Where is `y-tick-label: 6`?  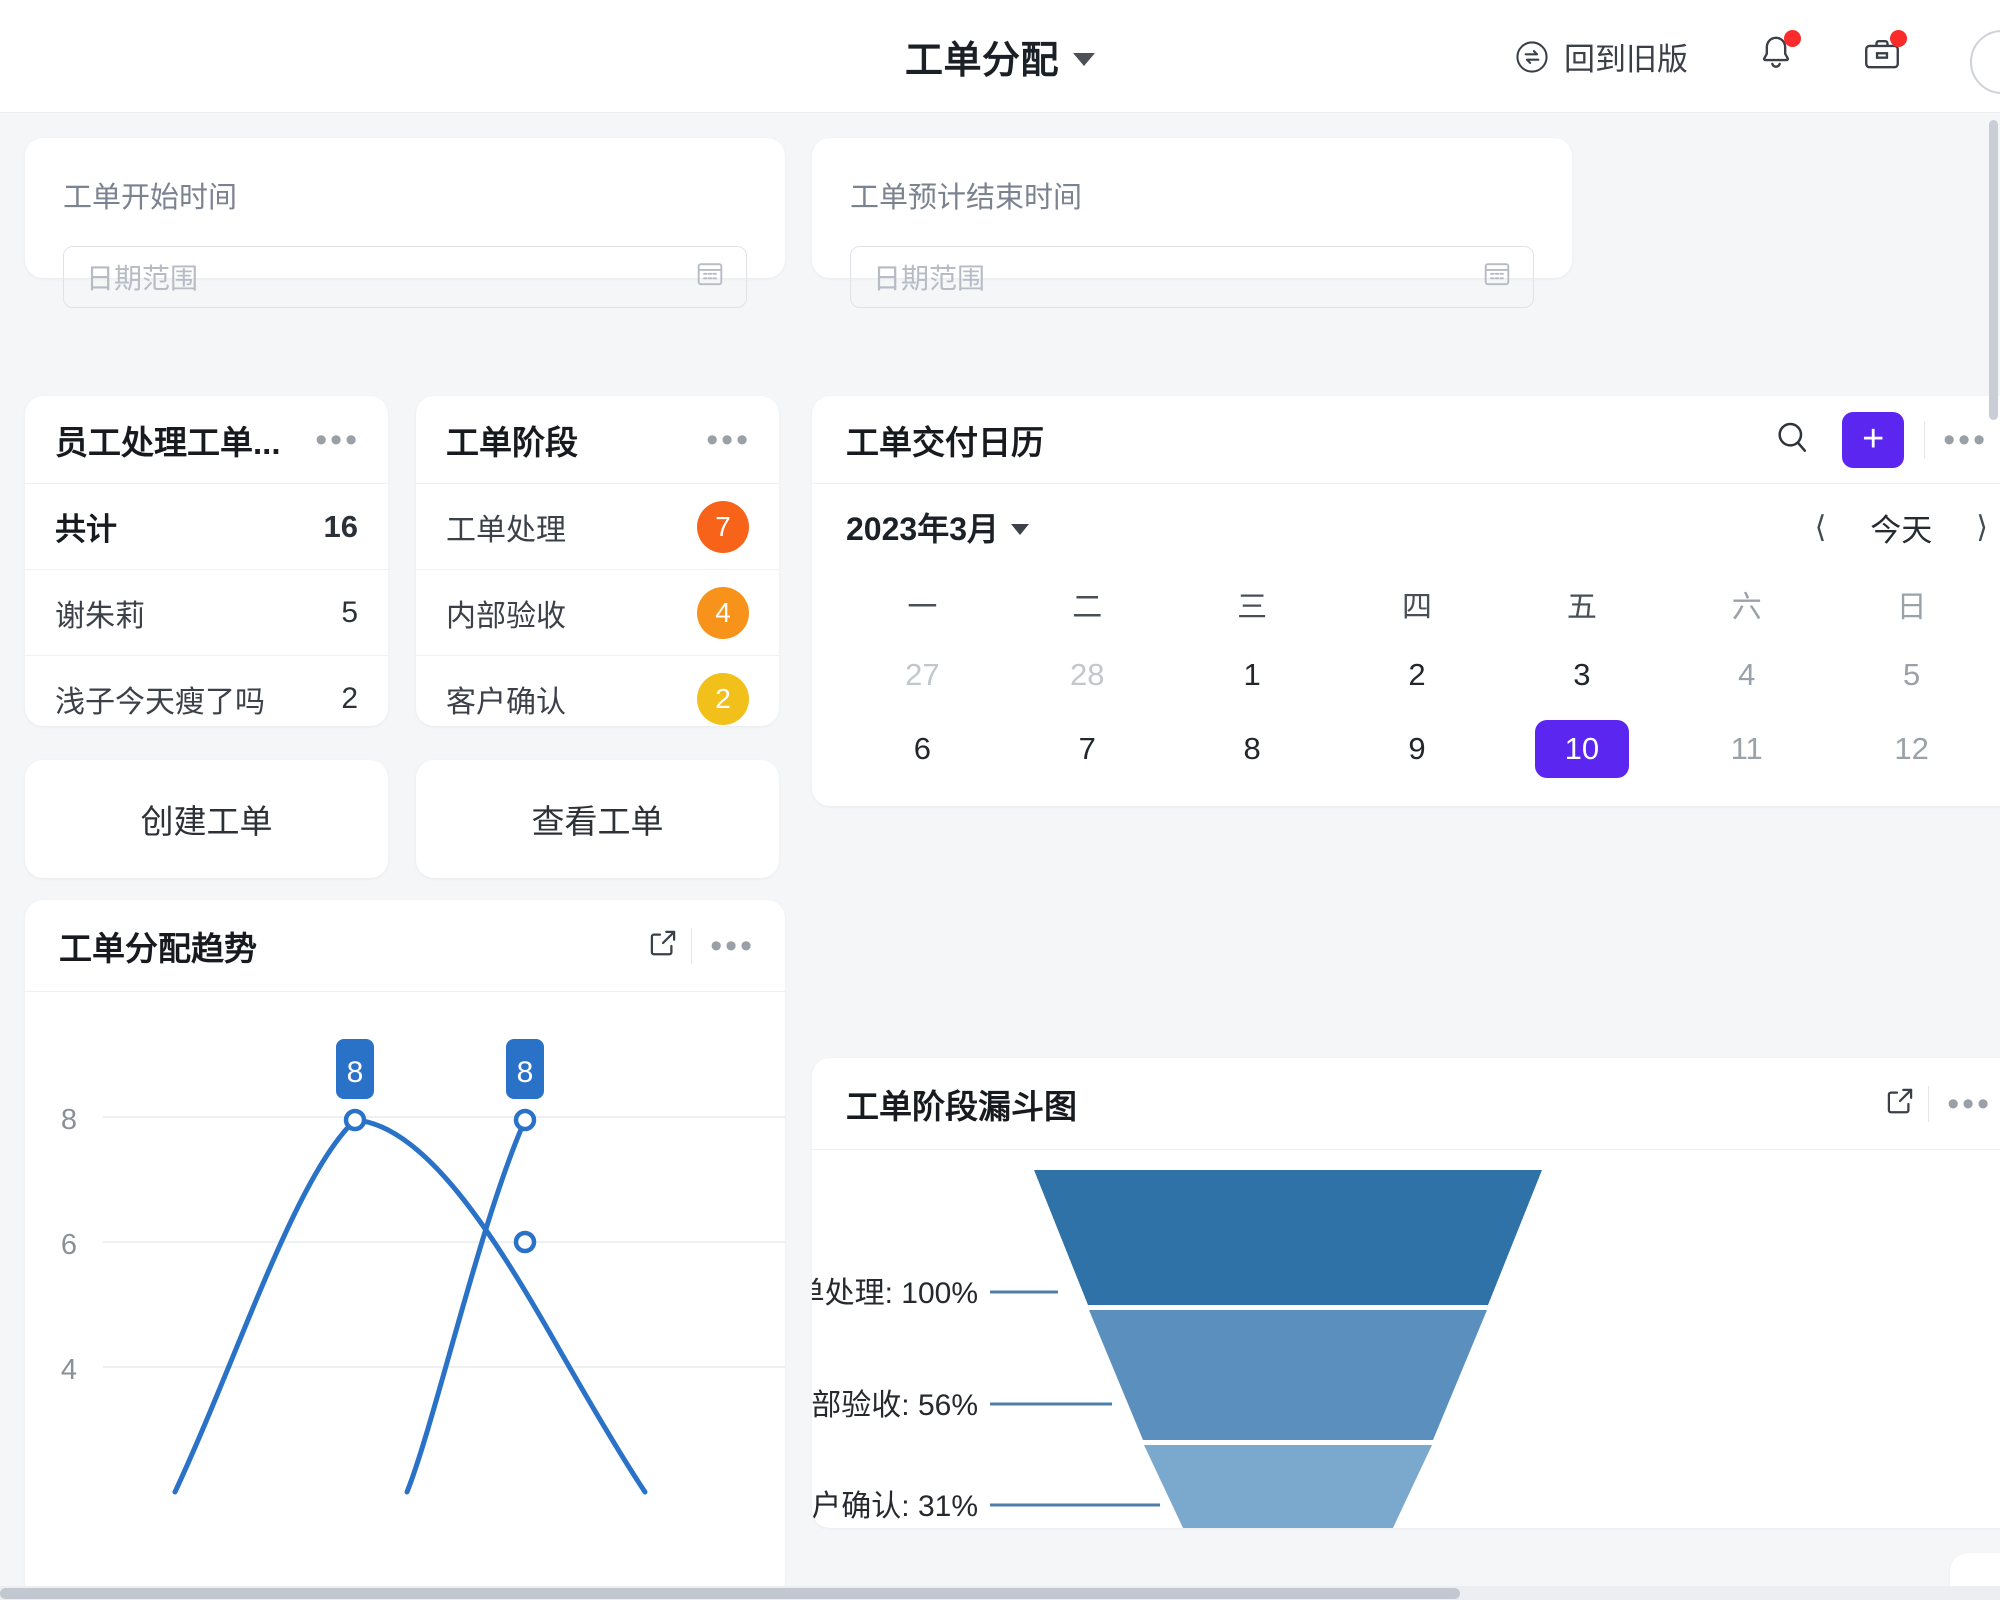 y-tick-label: 6 is located at coordinates (69, 1245).